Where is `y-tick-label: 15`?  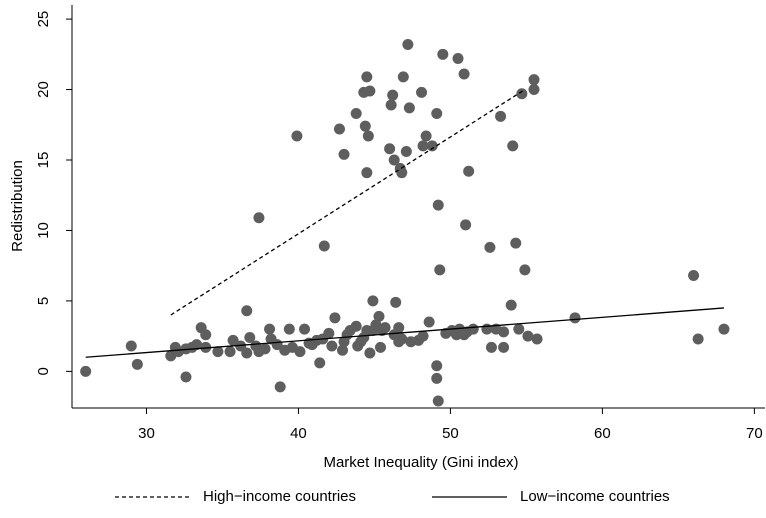 y-tick-label: 15 is located at coordinates (43, 160).